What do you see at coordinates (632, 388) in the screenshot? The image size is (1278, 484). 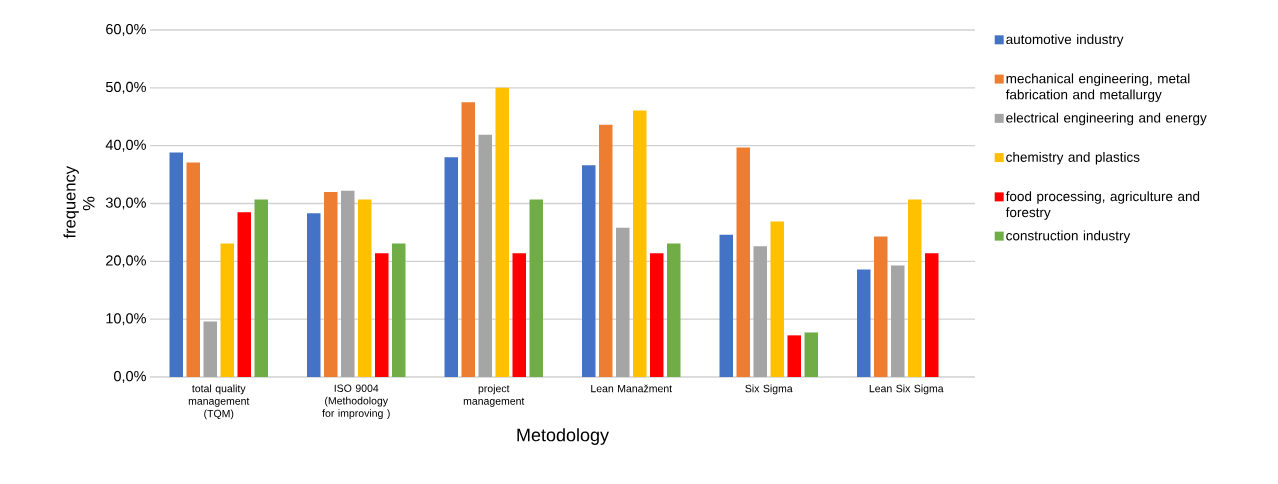 I see `x-tick-label: Lean Manažment` at bounding box center [632, 388].